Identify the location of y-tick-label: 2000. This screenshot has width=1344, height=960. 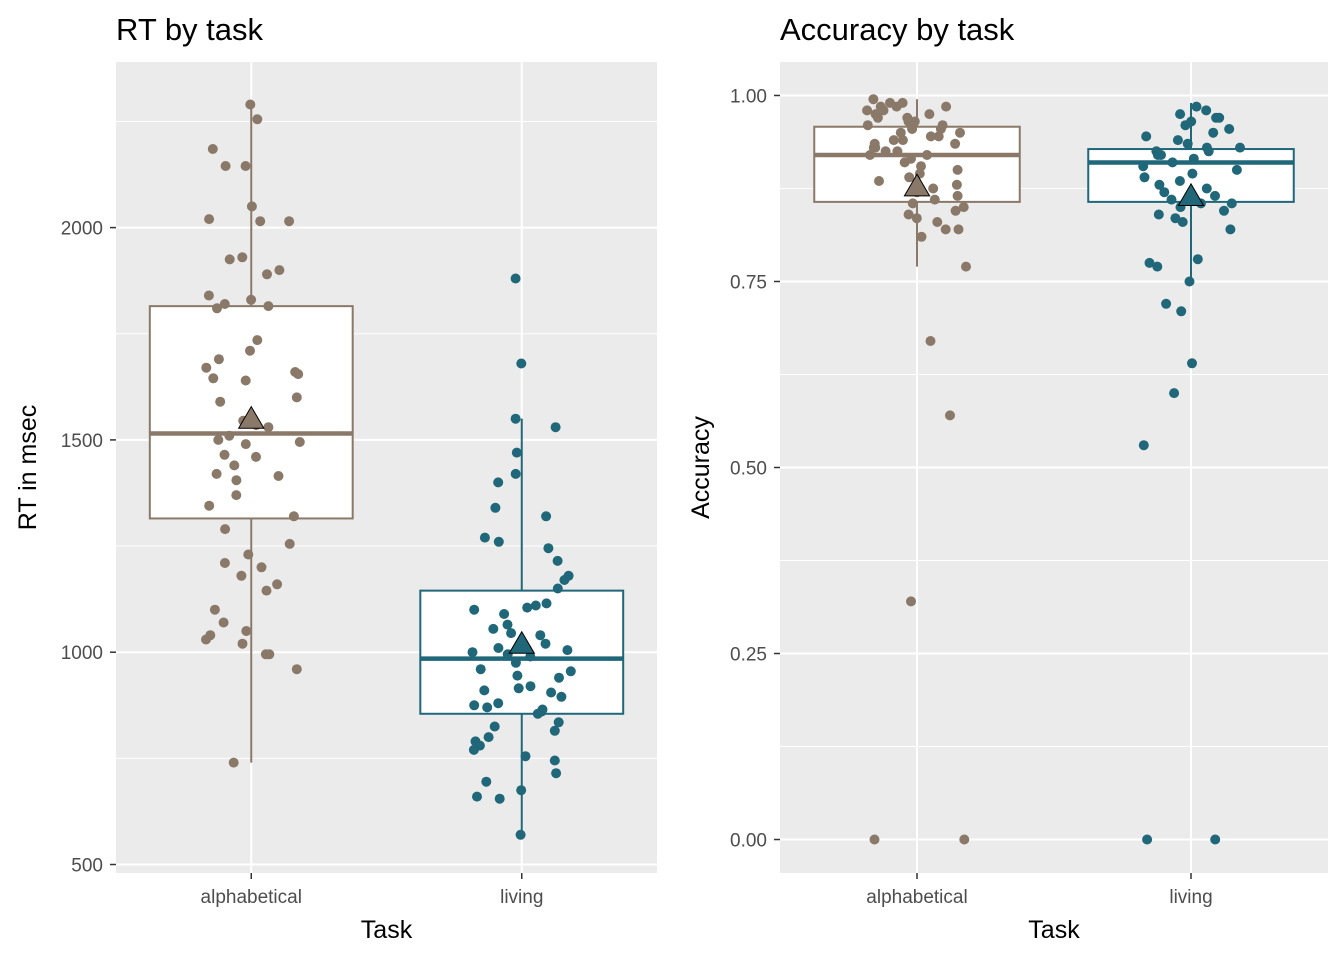
(82, 229).